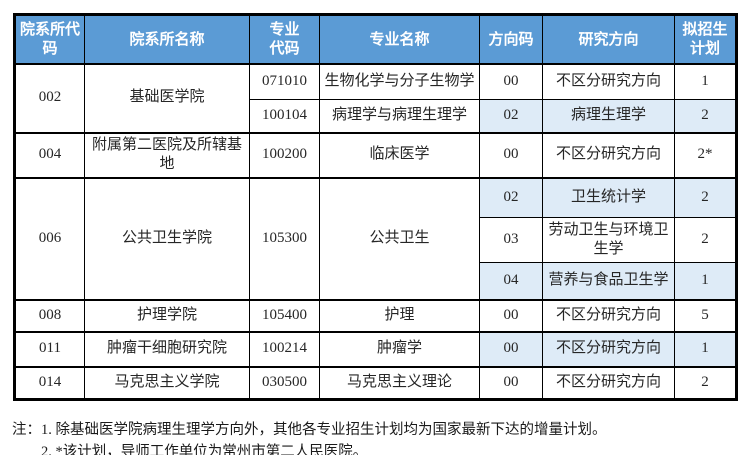  I want to click on header-row: 院系所代 码 院系所名称 专业 代码 专业名称 方向码 研究方向 拟招生 计划, so click(375, 39).